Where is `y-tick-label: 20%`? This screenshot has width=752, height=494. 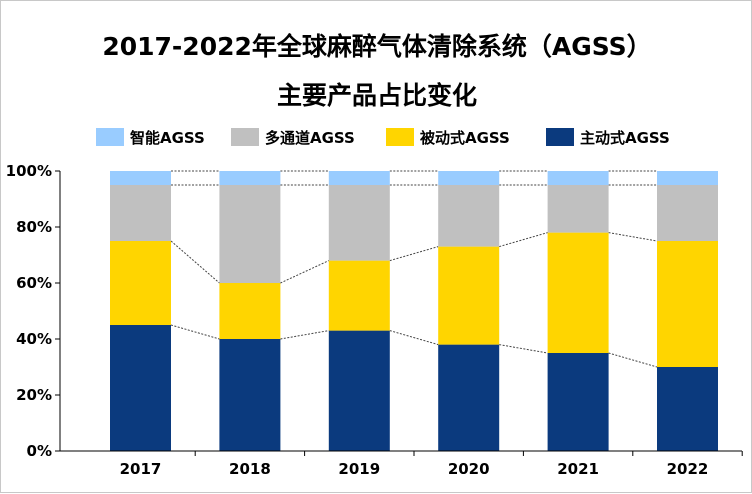
y-tick-label: 20% is located at coordinates (34, 395).